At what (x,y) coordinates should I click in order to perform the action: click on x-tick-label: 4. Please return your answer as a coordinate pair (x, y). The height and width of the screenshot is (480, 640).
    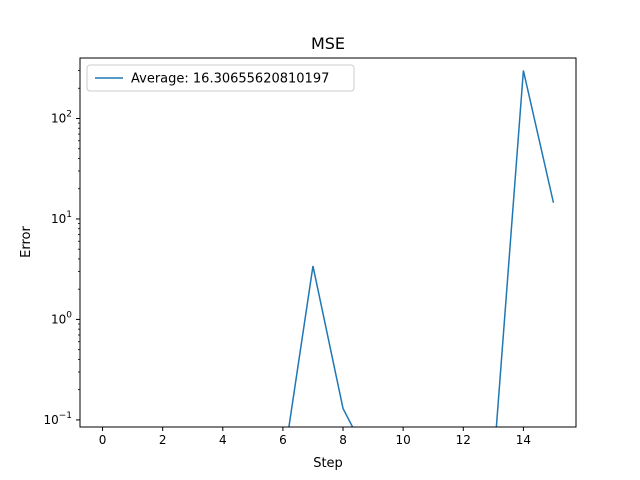
    Looking at the image, I should click on (223, 440).